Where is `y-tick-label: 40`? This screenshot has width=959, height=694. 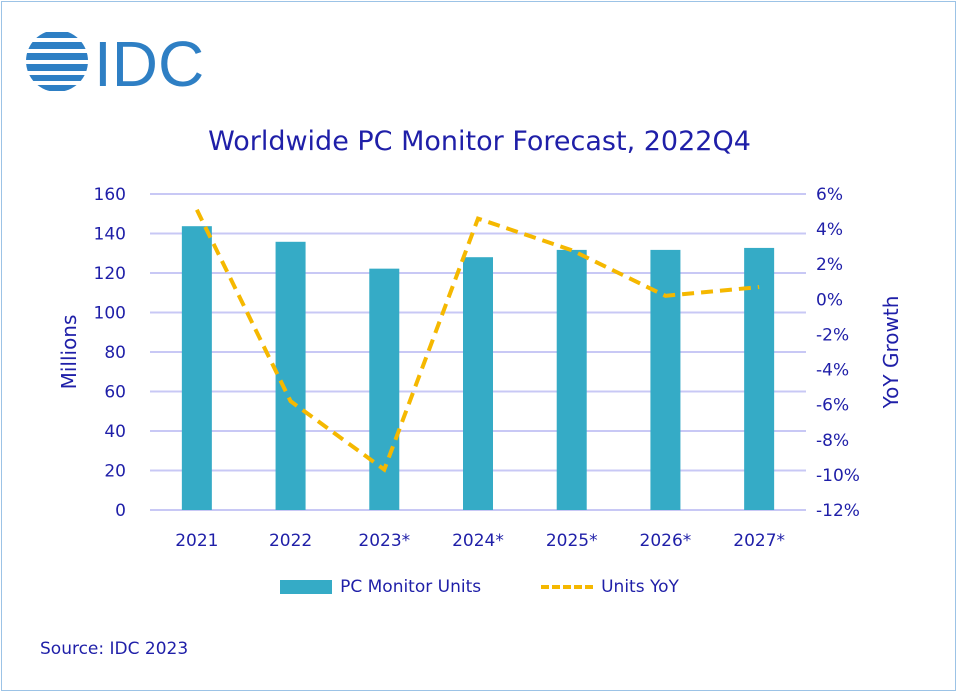
y-tick-label: 40 is located at coordinates (115, 432).